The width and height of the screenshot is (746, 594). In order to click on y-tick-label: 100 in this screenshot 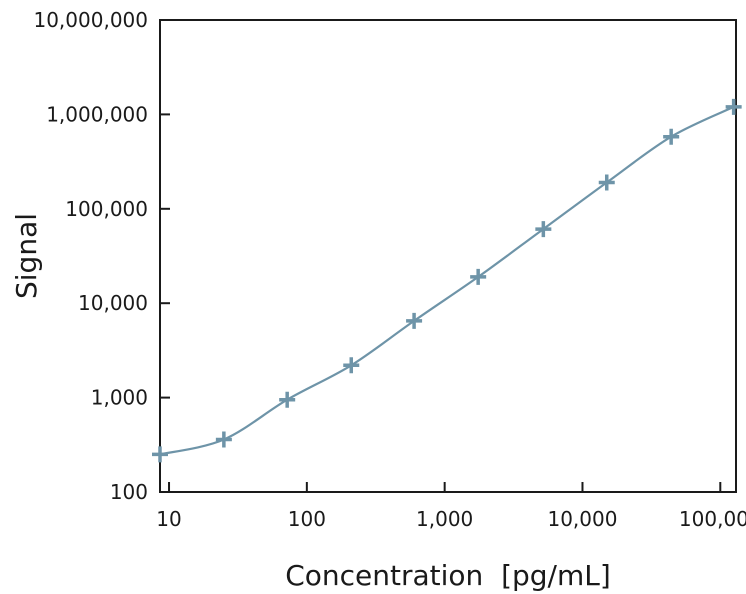, I will do `click(129, 492)`.